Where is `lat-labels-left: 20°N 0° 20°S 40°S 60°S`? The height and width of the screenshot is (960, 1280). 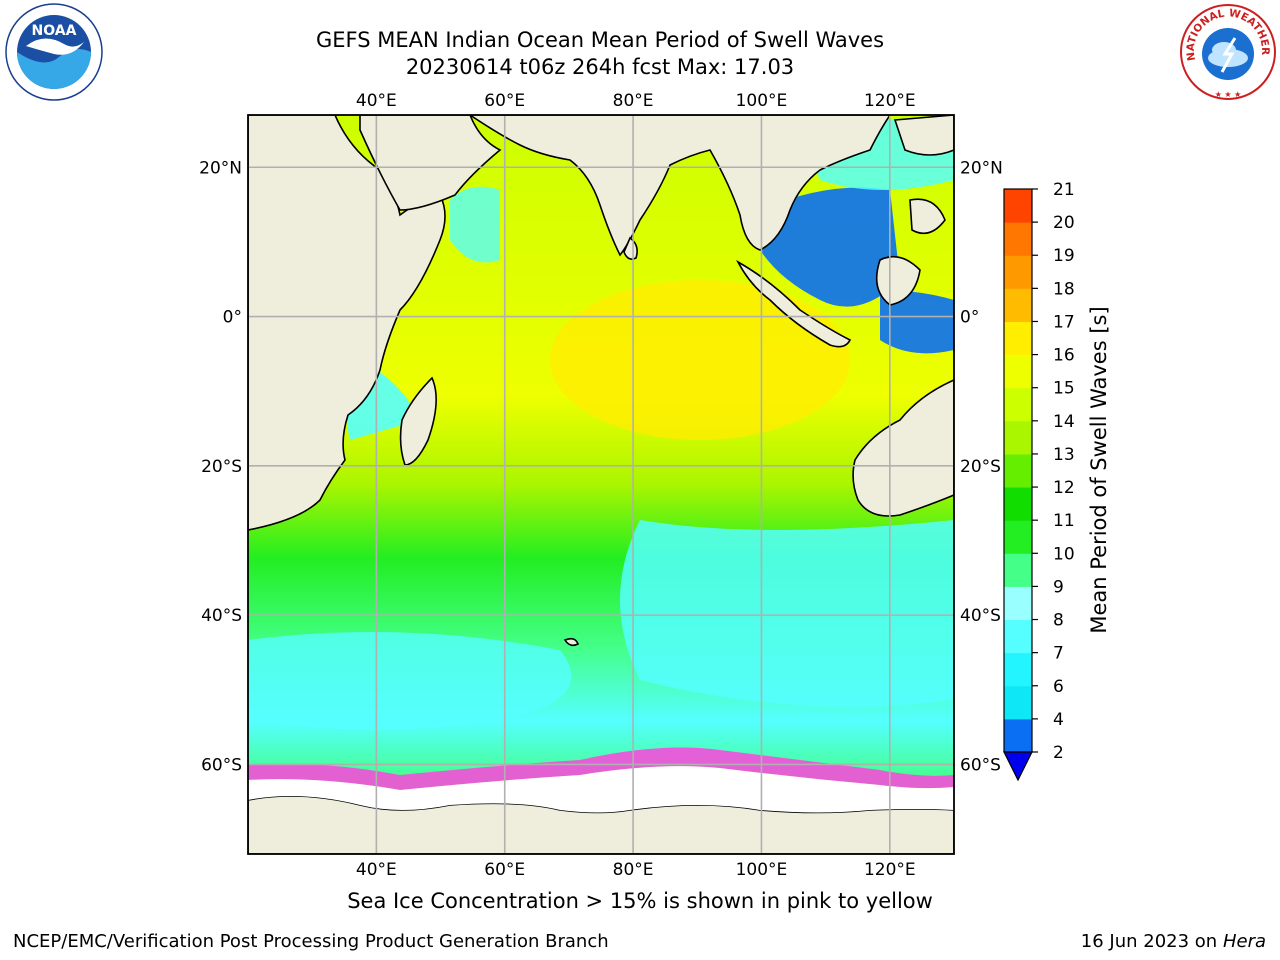
lat-labels-left: 20°N 0° 20°S 40°S 60°S is located at coordinates (220, 466).